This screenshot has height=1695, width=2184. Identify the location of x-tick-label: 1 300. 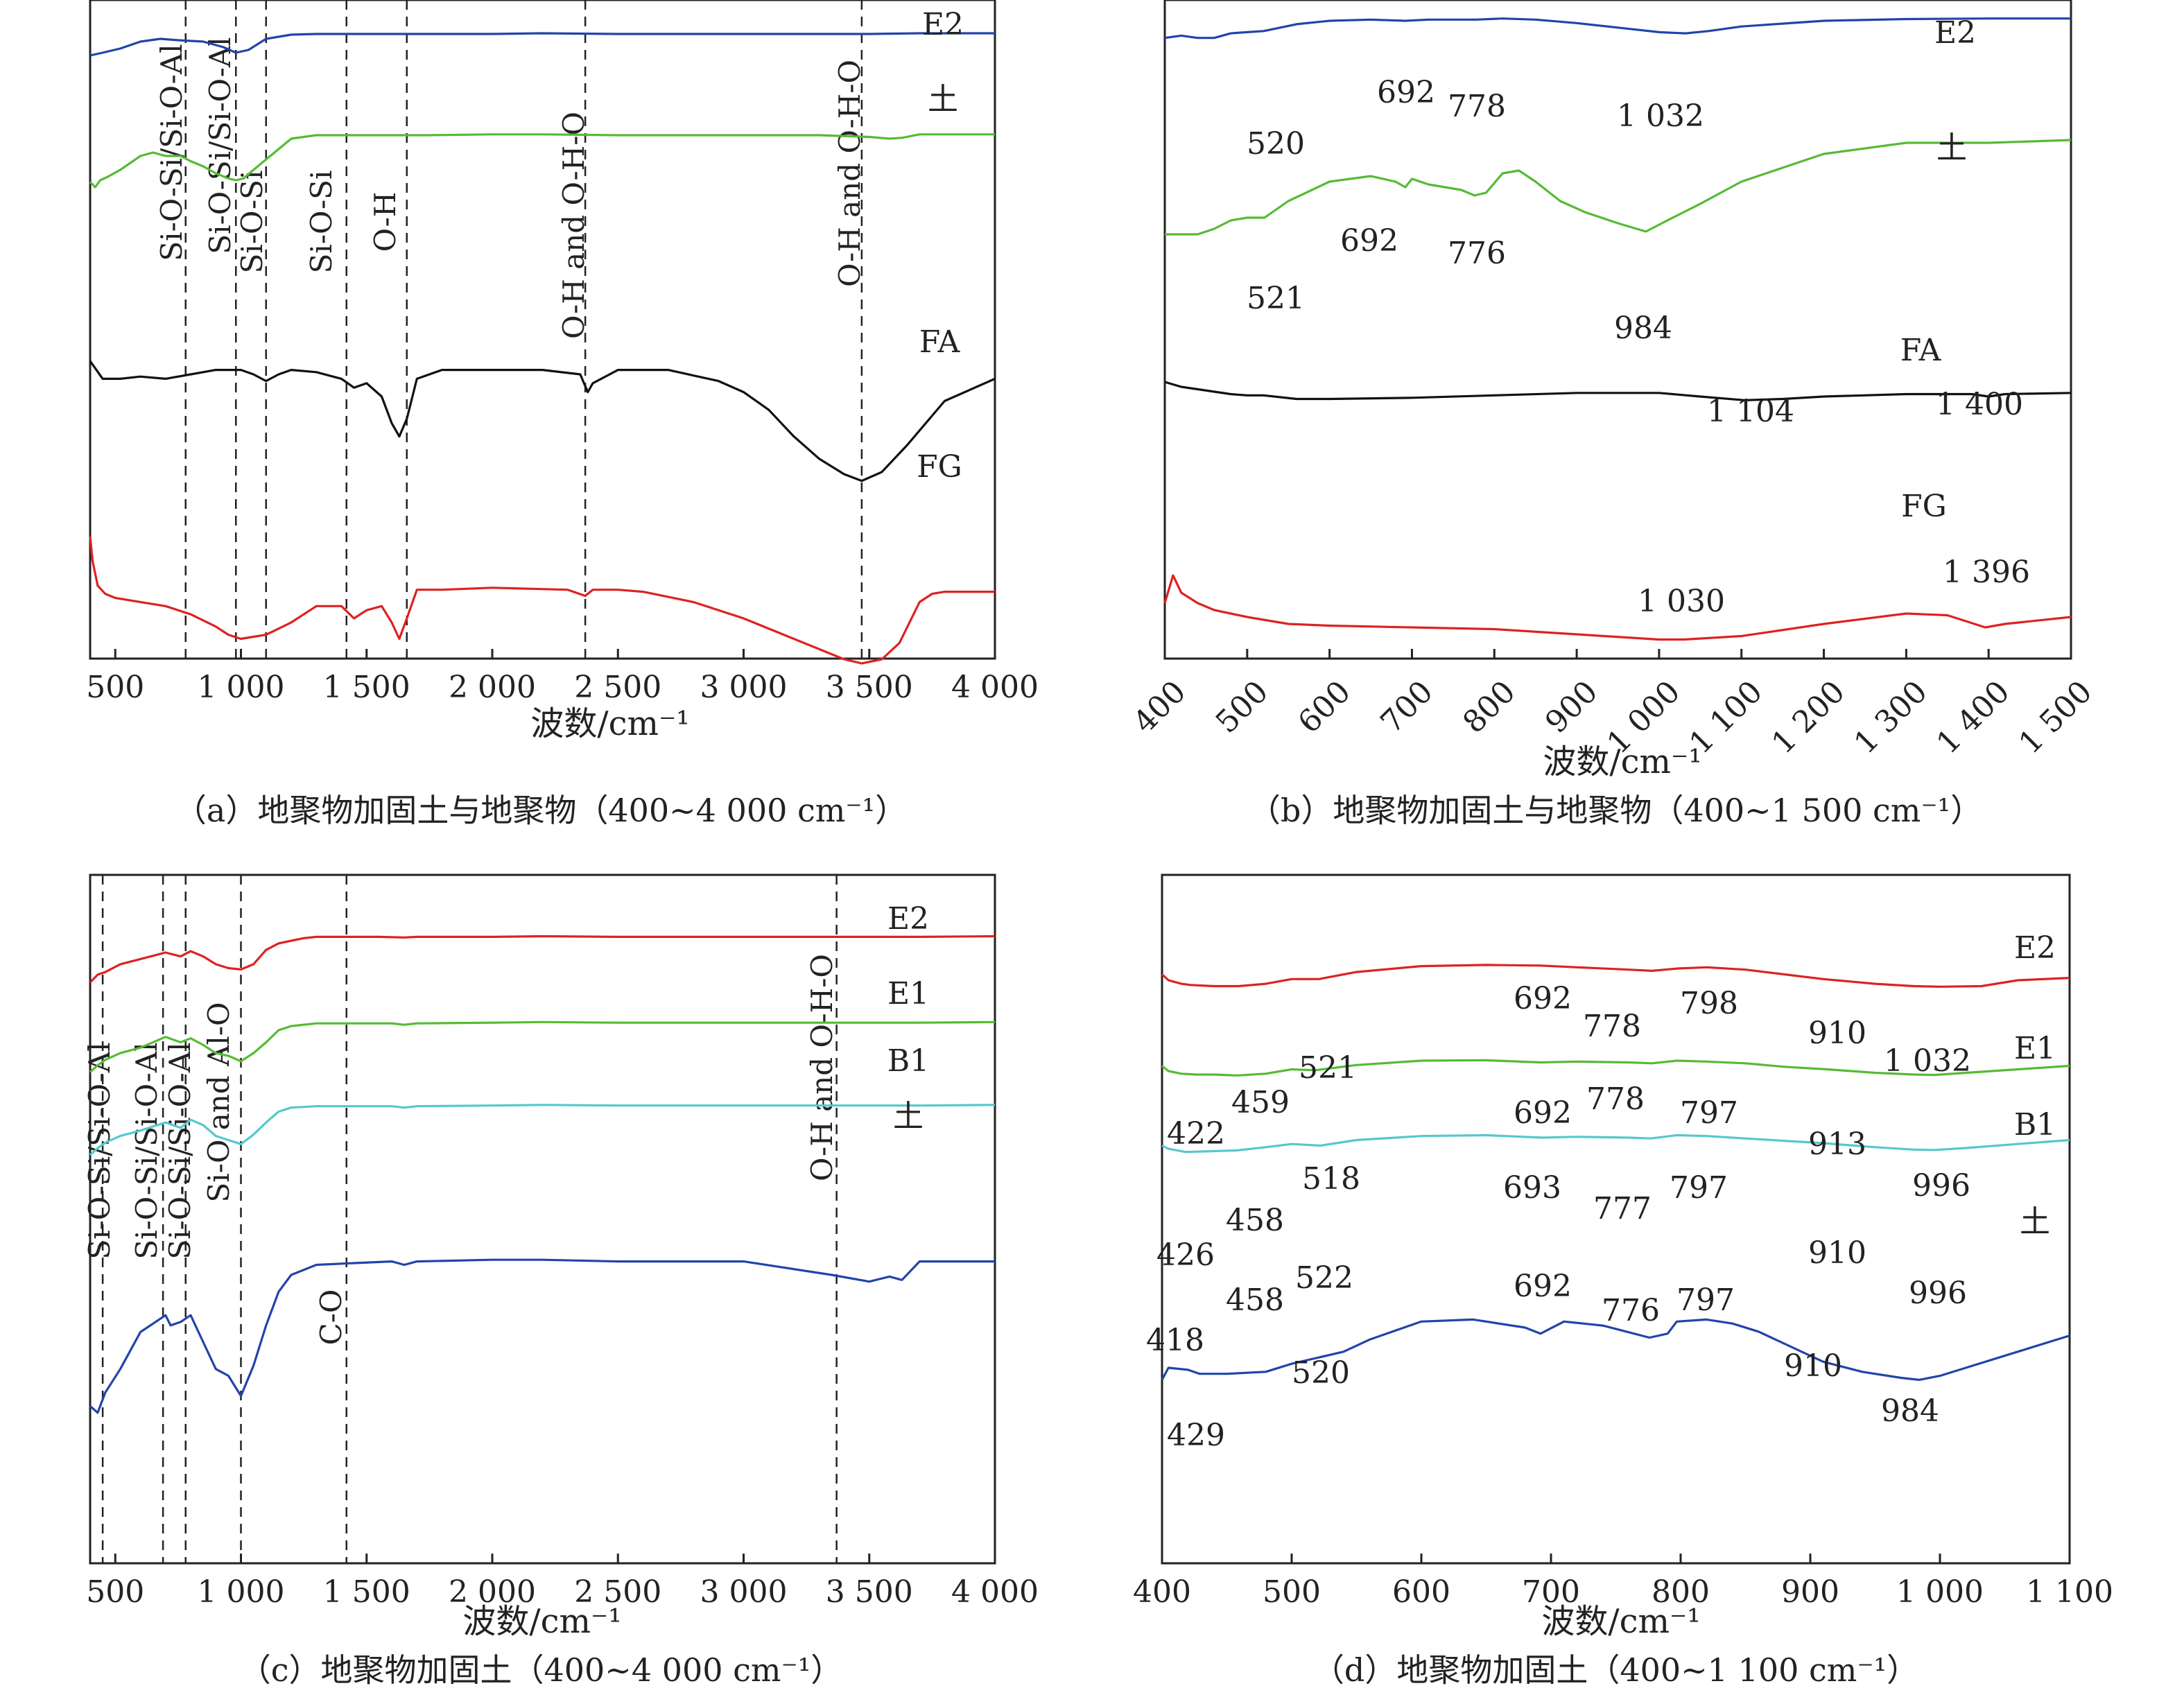
(1891, 717).